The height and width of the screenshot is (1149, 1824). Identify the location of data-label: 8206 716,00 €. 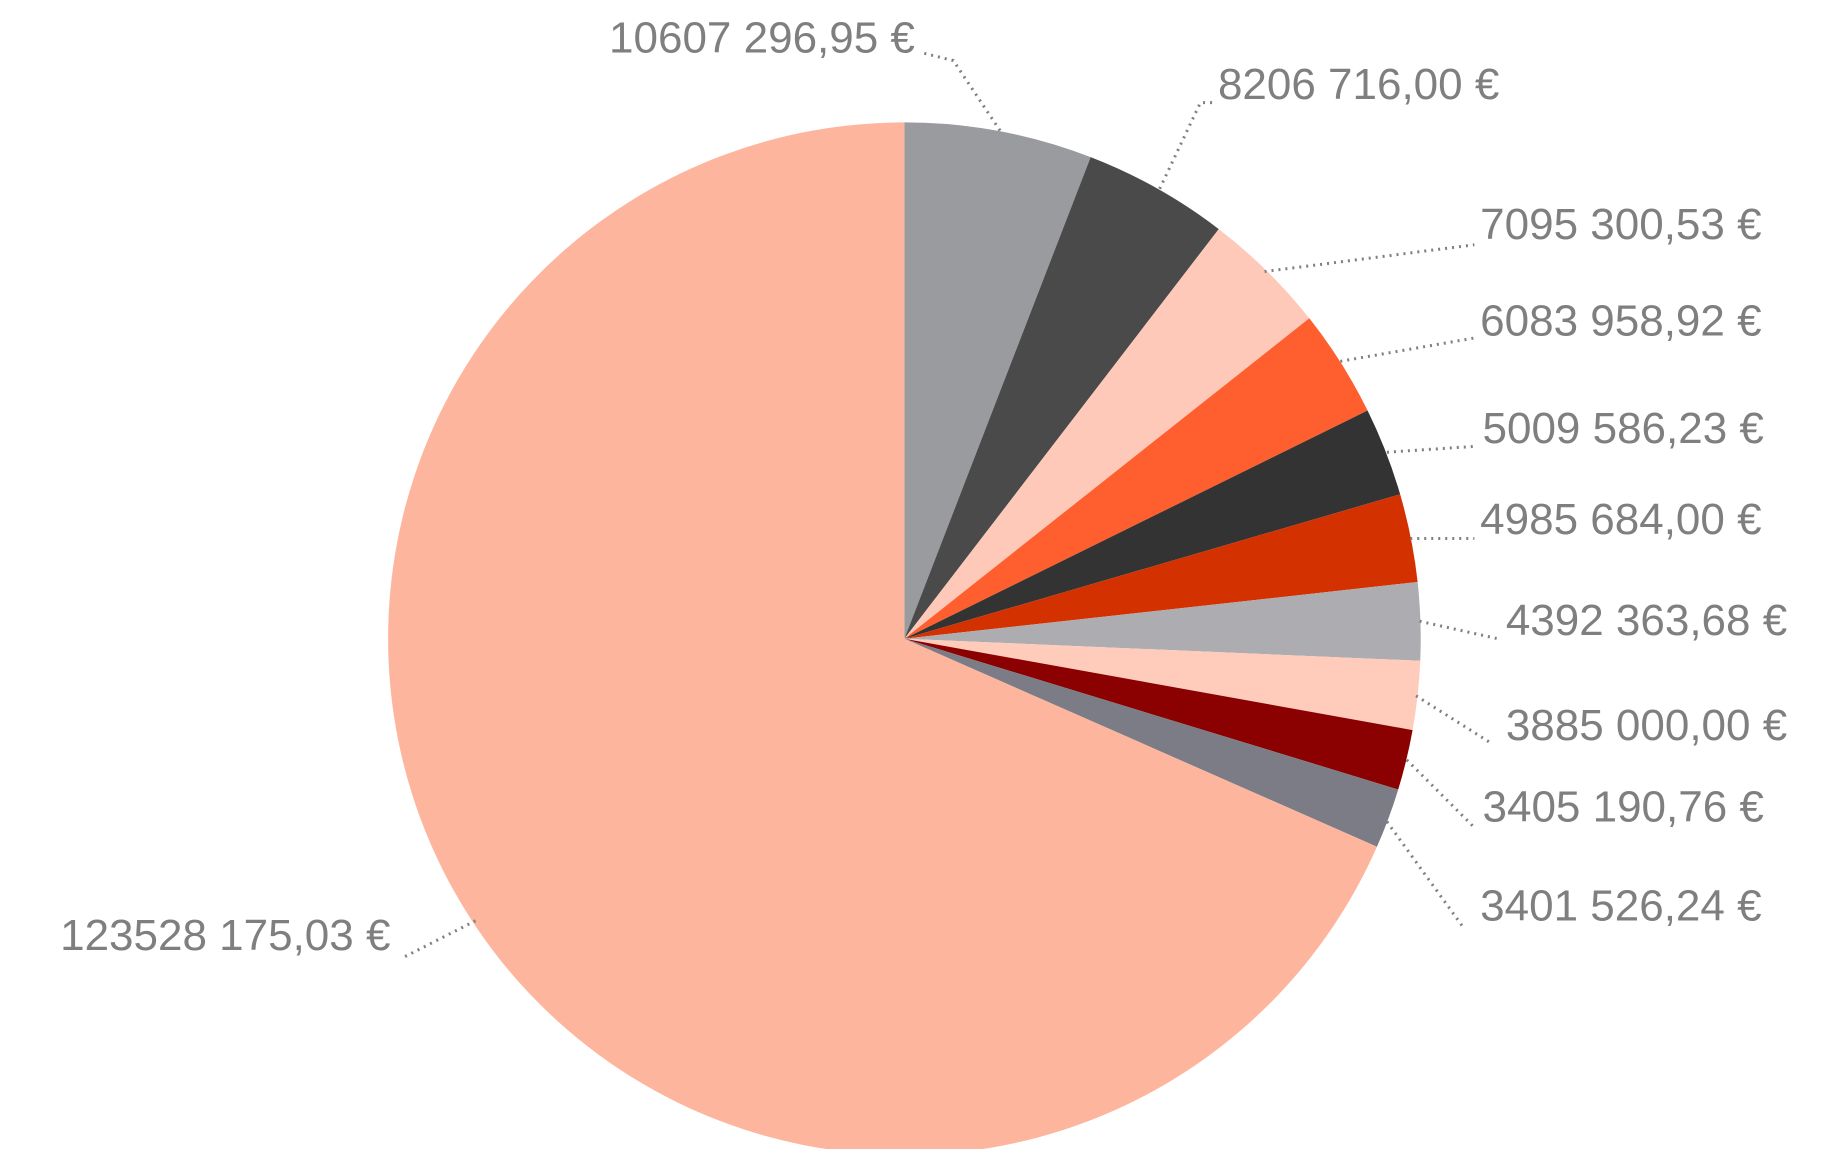
(1358, 84).